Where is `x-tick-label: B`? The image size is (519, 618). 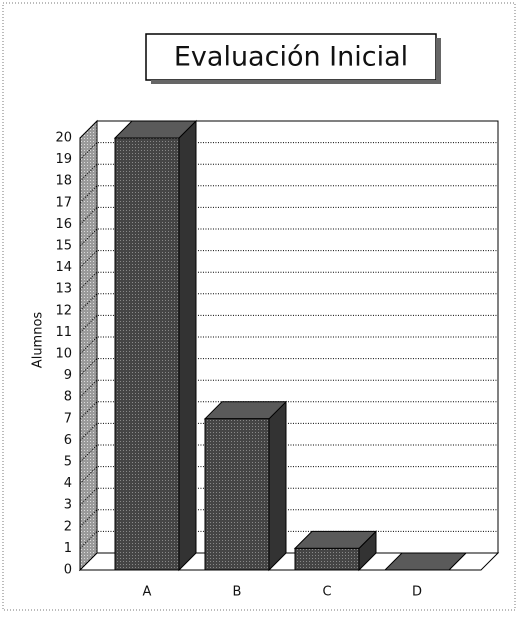 x-tick-label: B is located at coordinates (237, 592).